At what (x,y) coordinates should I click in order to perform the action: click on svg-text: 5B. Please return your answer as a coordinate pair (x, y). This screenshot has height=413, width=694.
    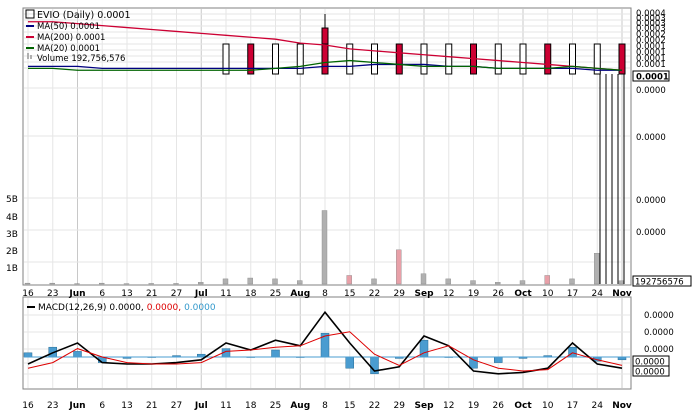
    Looking at the image, I should click on (12, 200).